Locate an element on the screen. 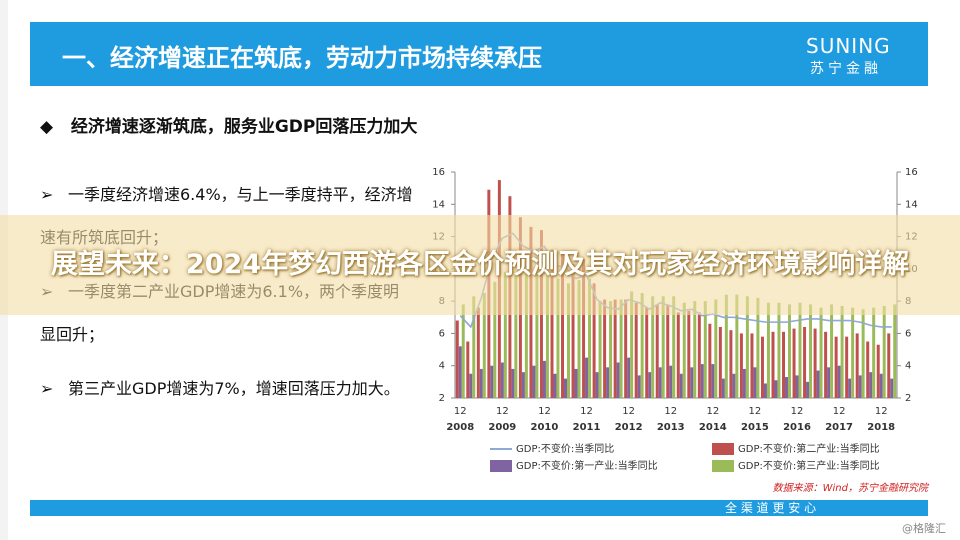 This screenshot has width=960, height=540. y-tick-label: 4 is located at coordinates (442, 366).